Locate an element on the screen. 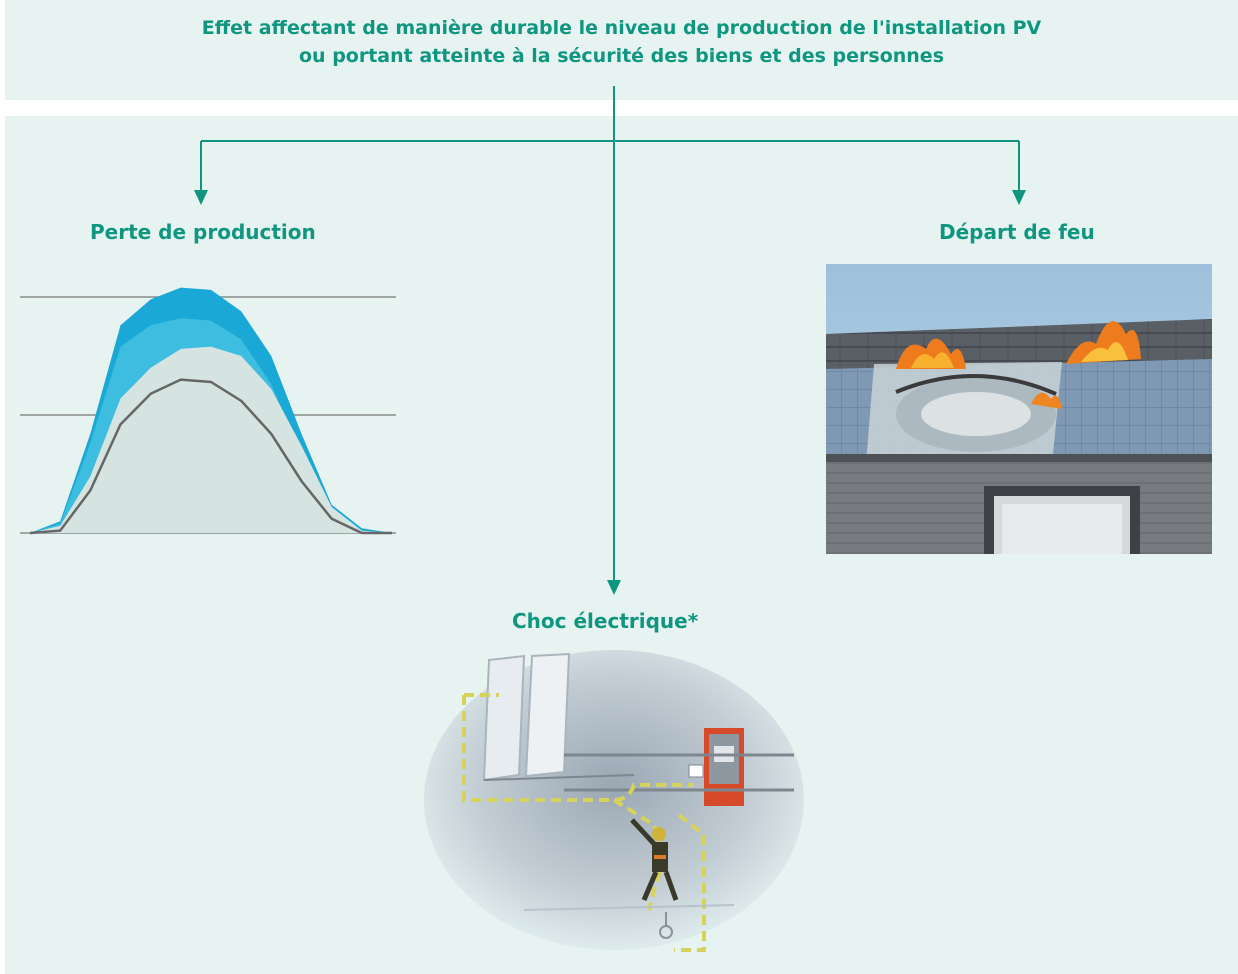 The image size is (1238, 974). label-choc-electrique: Choc électrique* is located at coordinates (605, 621).